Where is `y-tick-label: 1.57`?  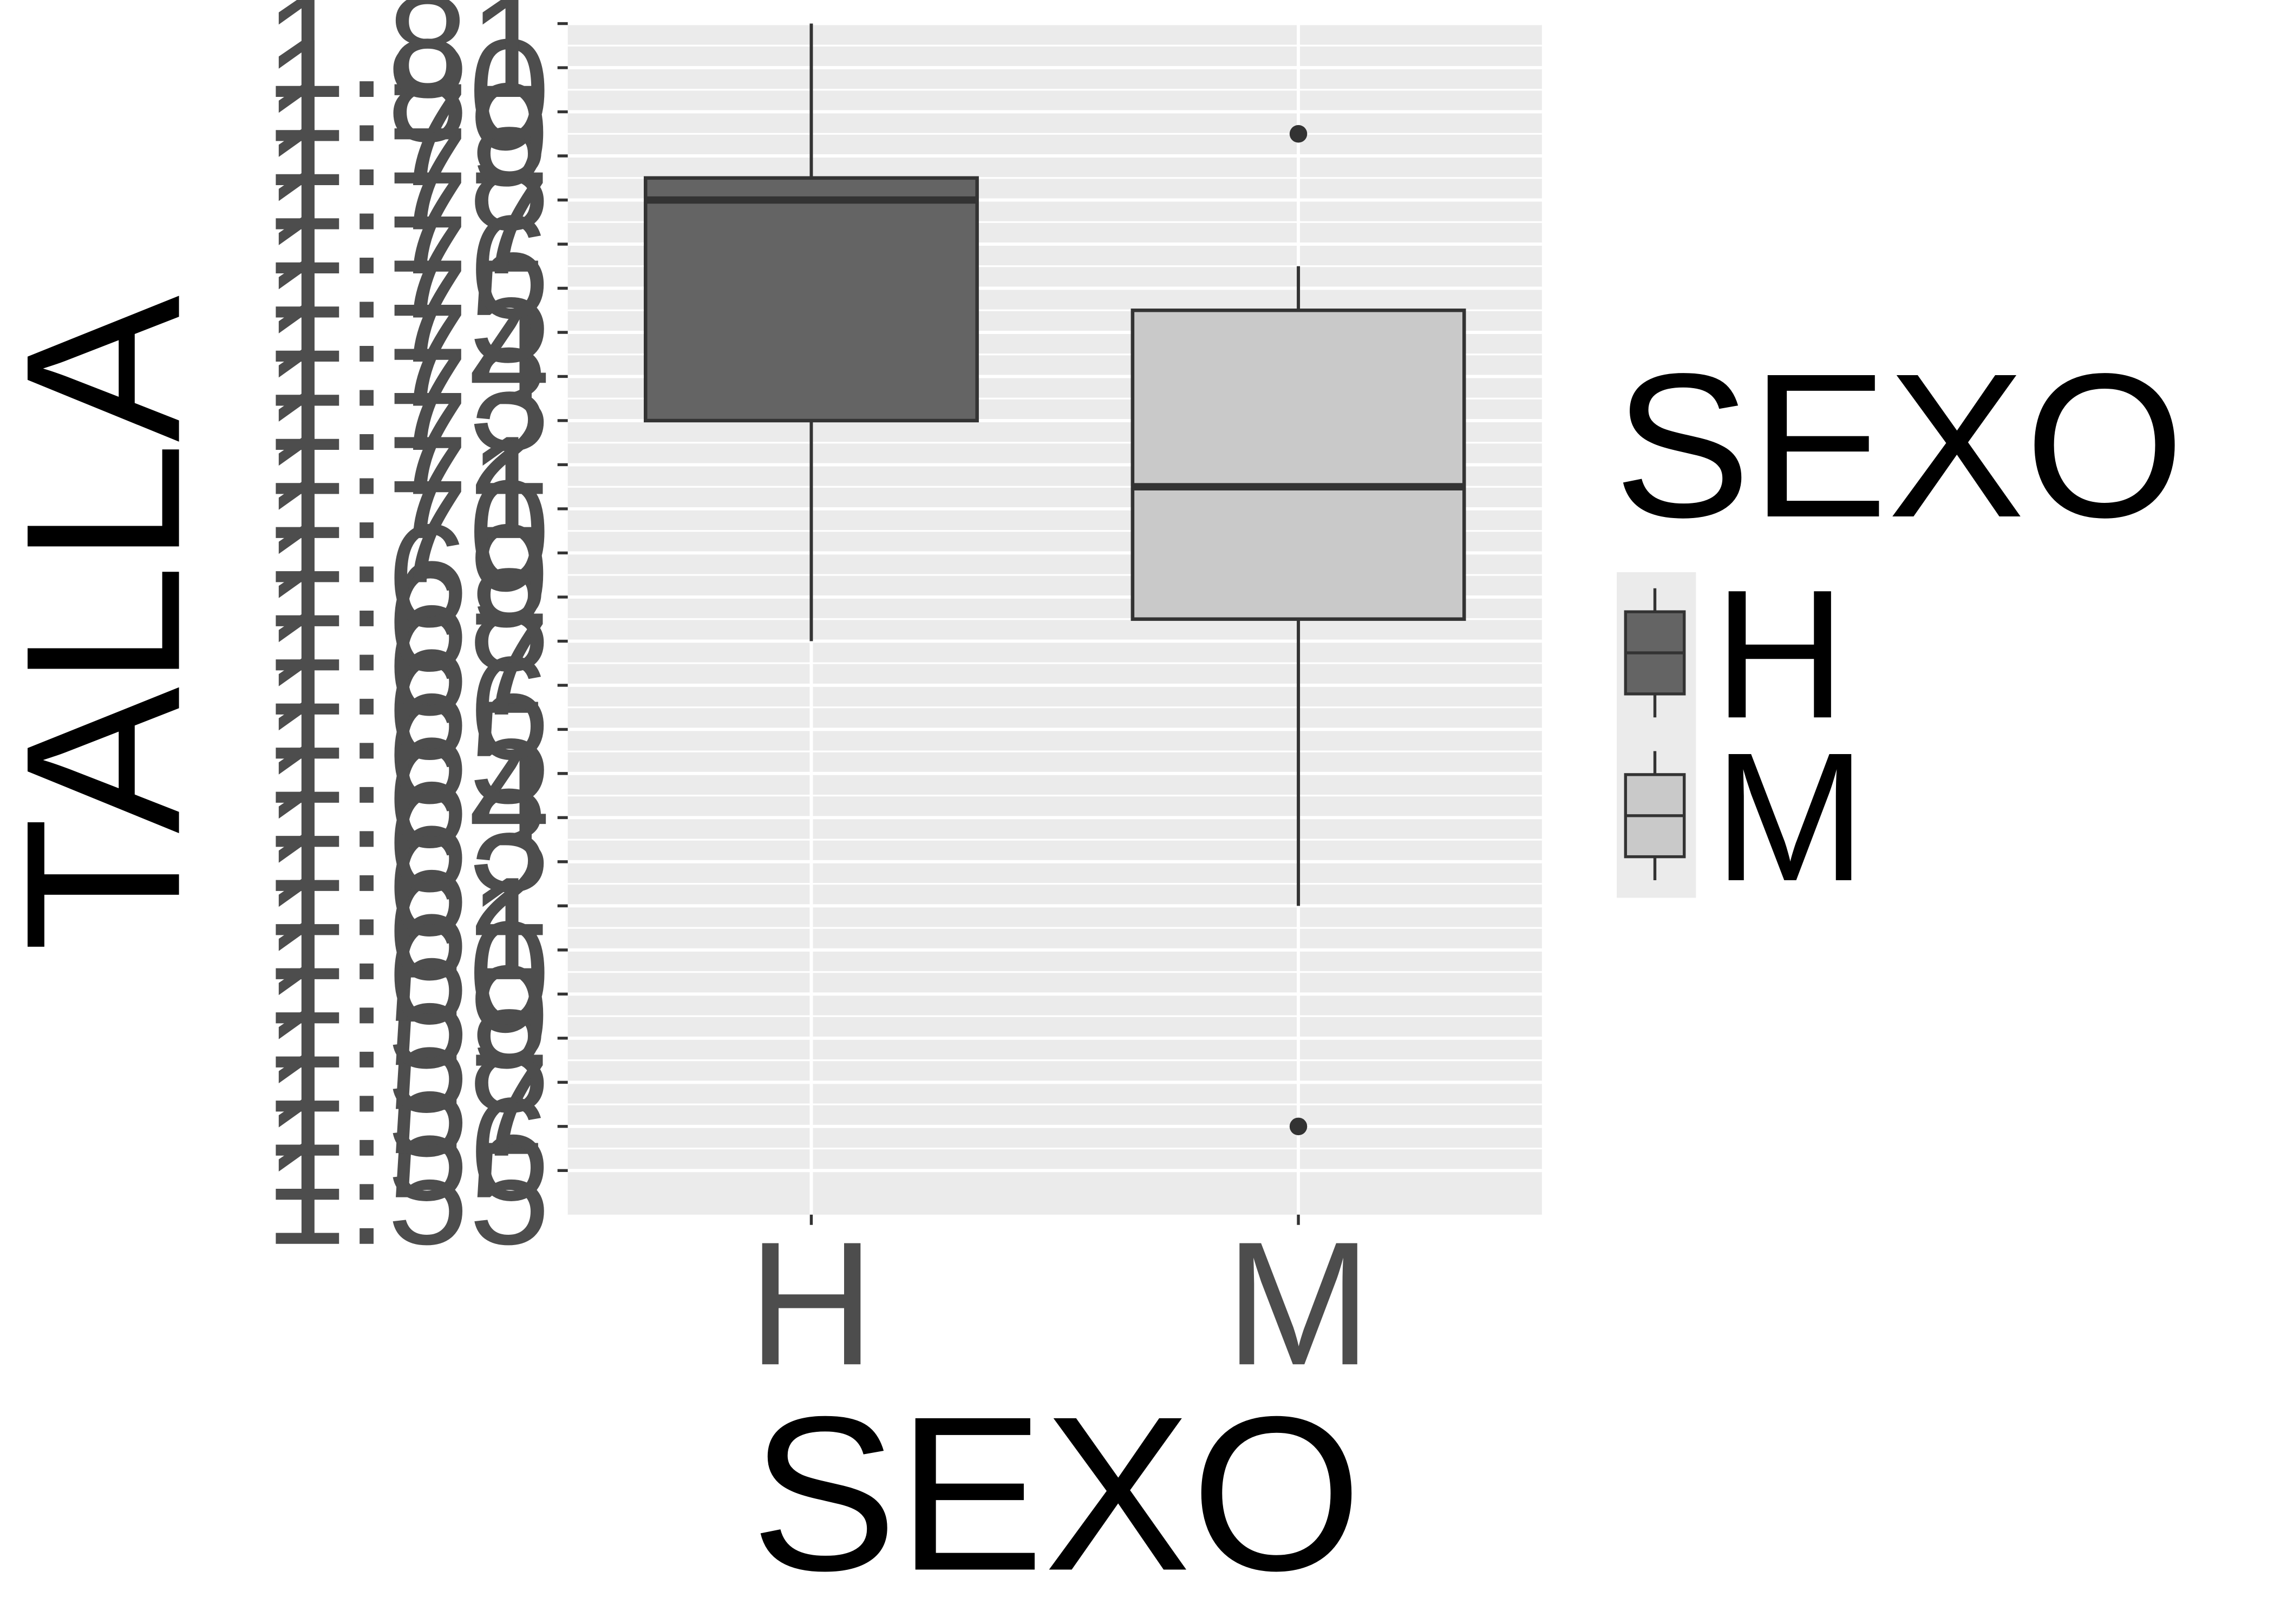
y-tick-label: 1.57 is located at coordinates (408, 1105).